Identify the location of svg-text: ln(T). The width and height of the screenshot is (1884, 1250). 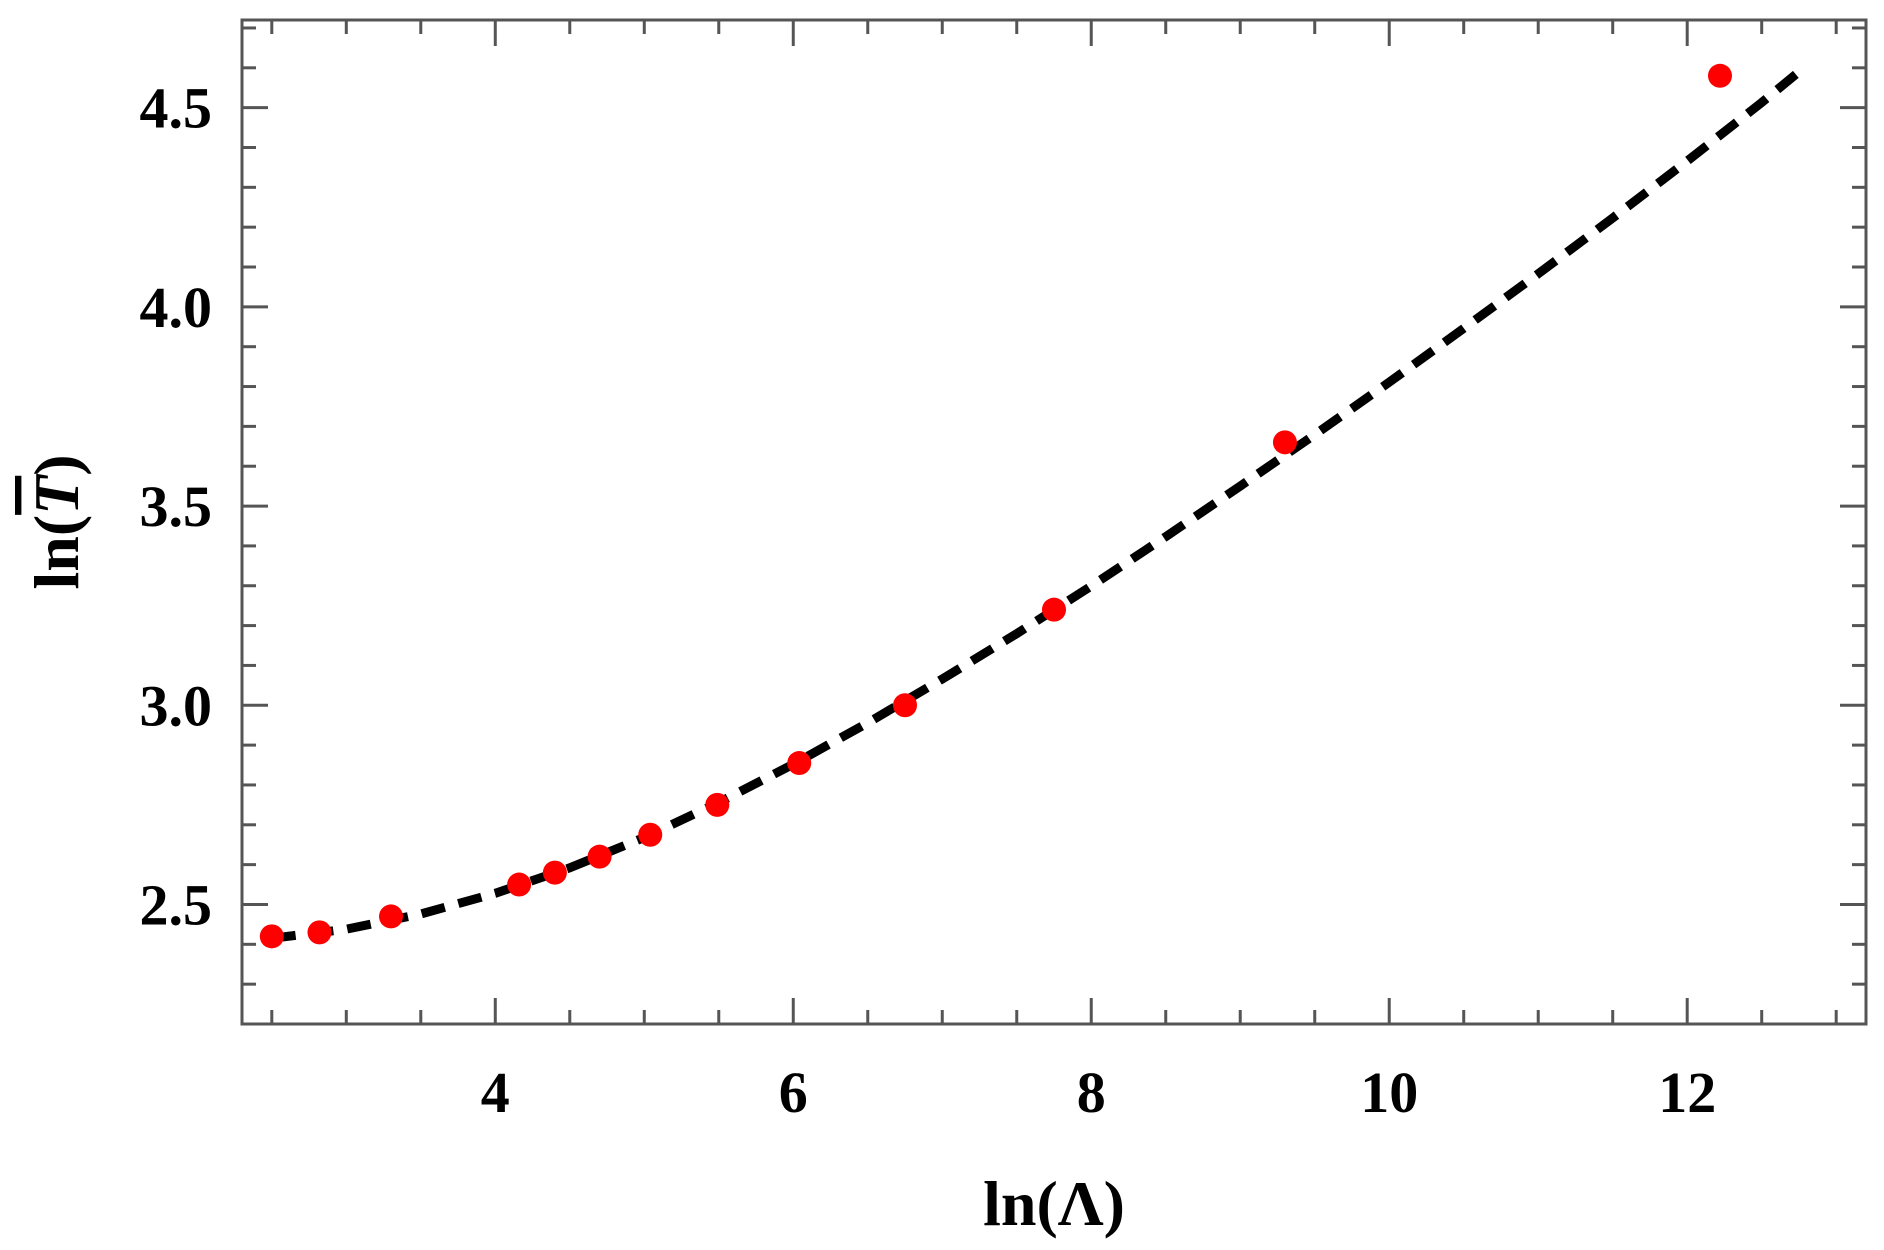
(56, 521).